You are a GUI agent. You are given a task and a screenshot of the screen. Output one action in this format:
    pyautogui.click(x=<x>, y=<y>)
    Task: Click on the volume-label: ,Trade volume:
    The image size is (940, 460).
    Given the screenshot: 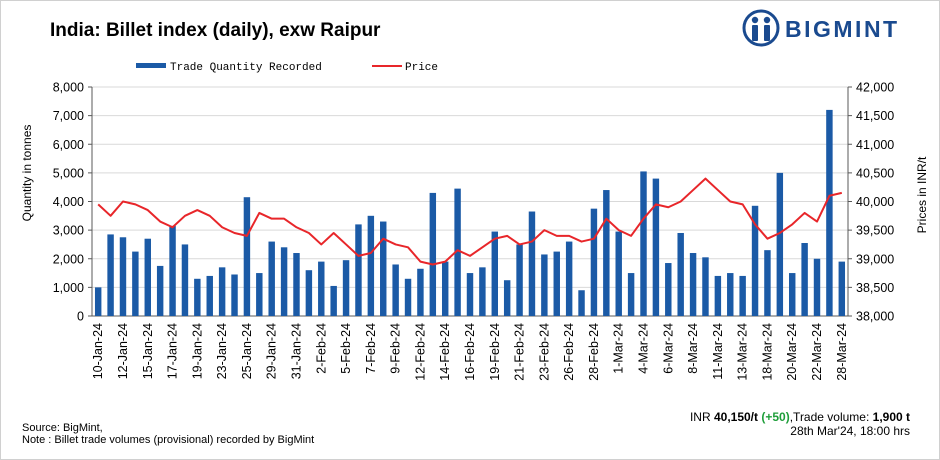 What is the action you would take?
    pyautogui.click(x=831, y=417)
    